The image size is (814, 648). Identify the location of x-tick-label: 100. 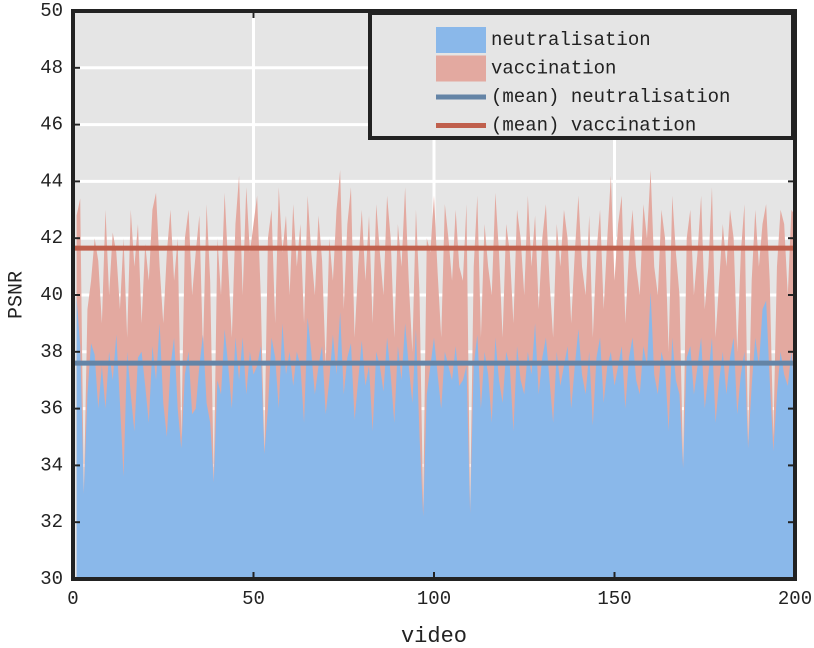
(434, 599).